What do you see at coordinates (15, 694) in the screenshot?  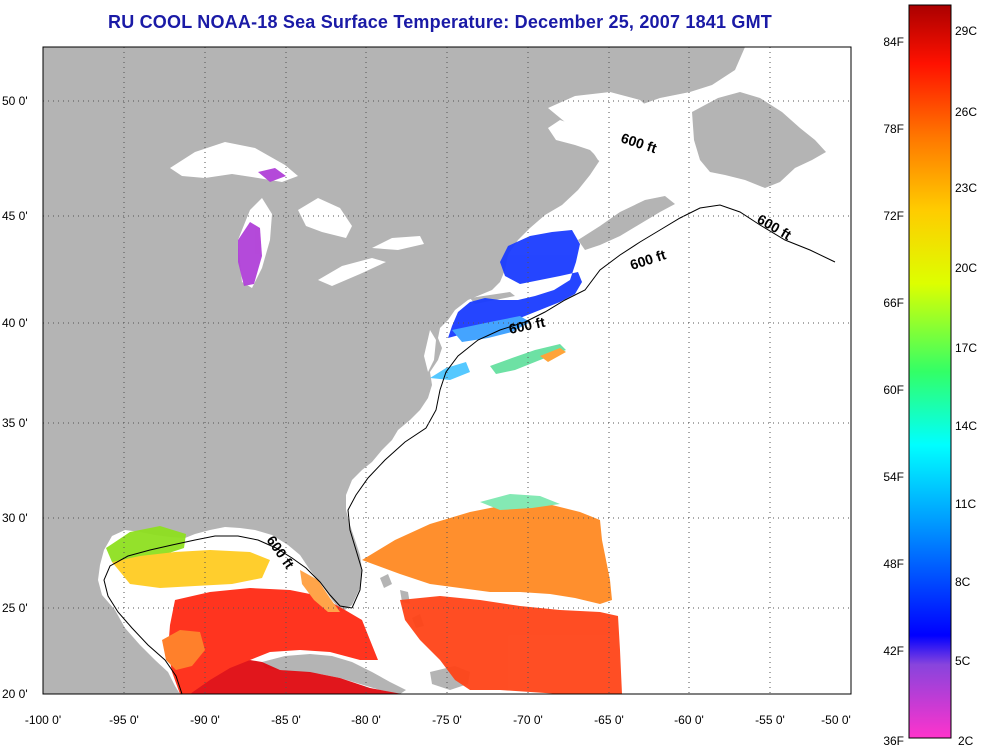 I see `lat-label: 20 0'` at bounding box center [15, 694].